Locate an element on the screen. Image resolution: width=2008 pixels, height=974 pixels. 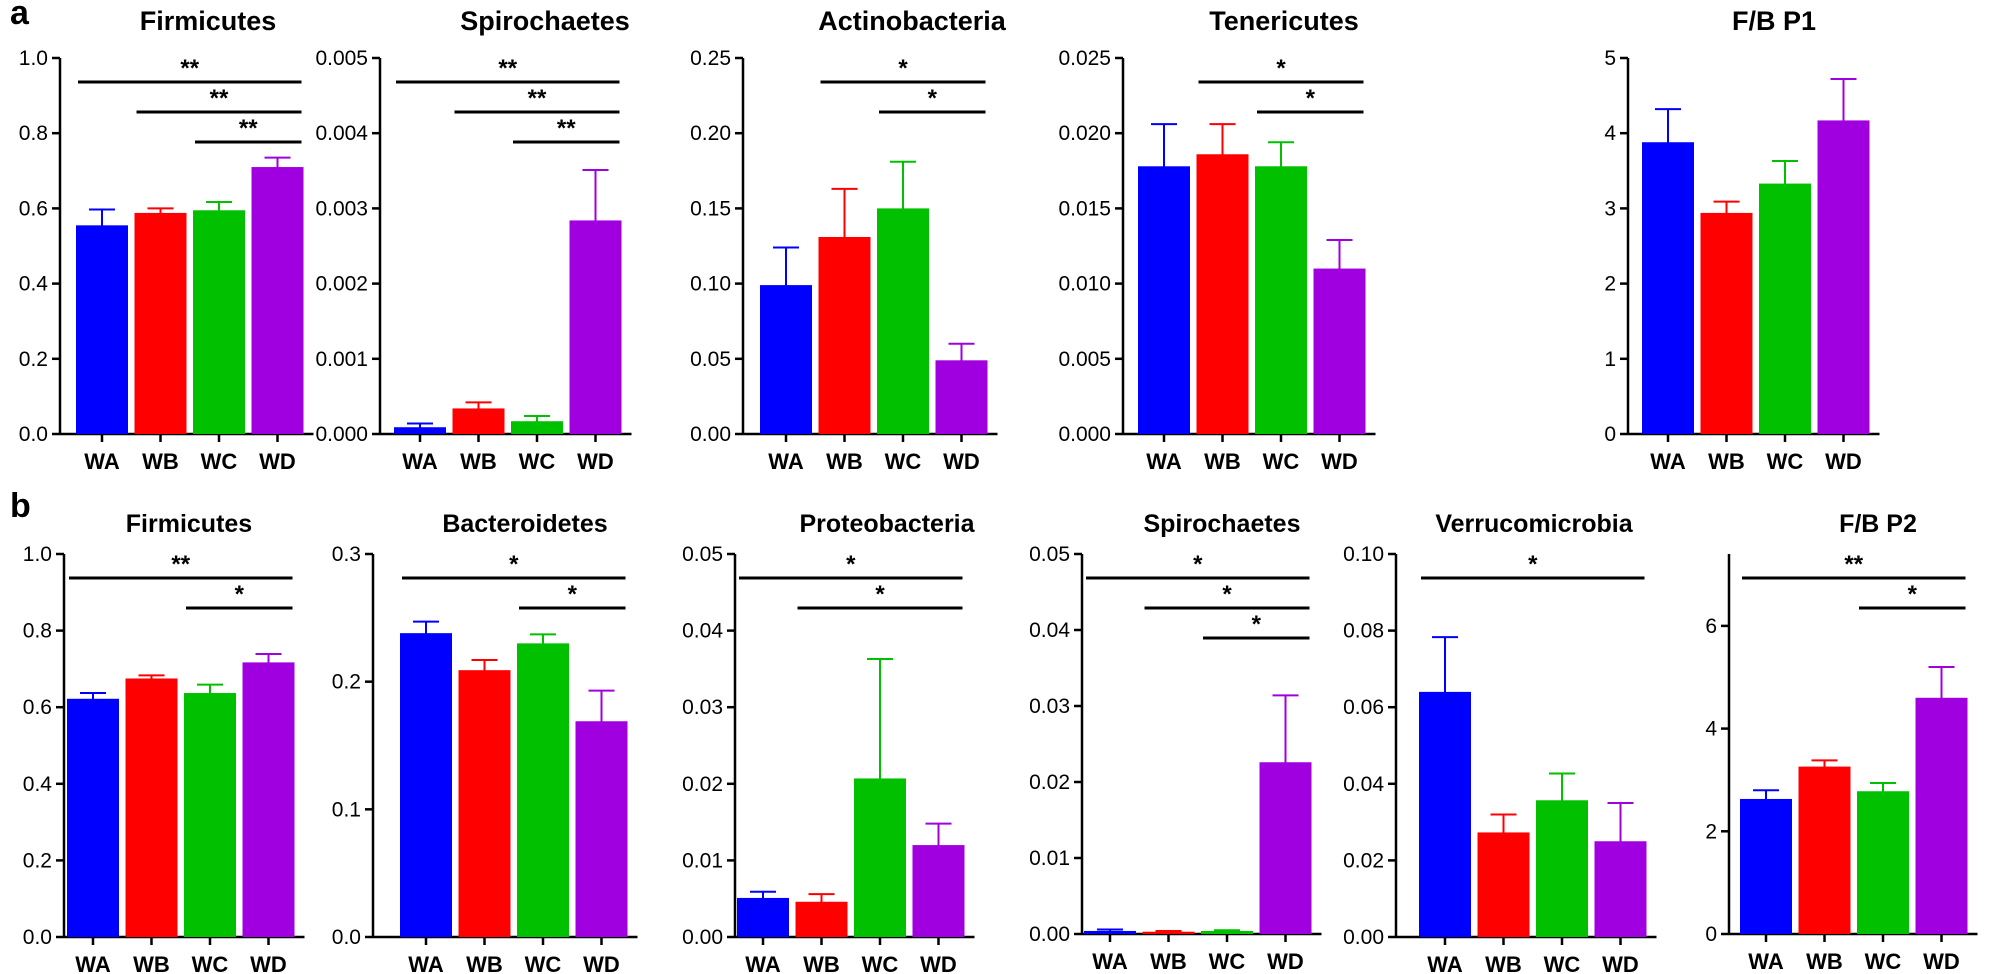
y-tick-label: 0.4 is located at coordinates (34, 284).